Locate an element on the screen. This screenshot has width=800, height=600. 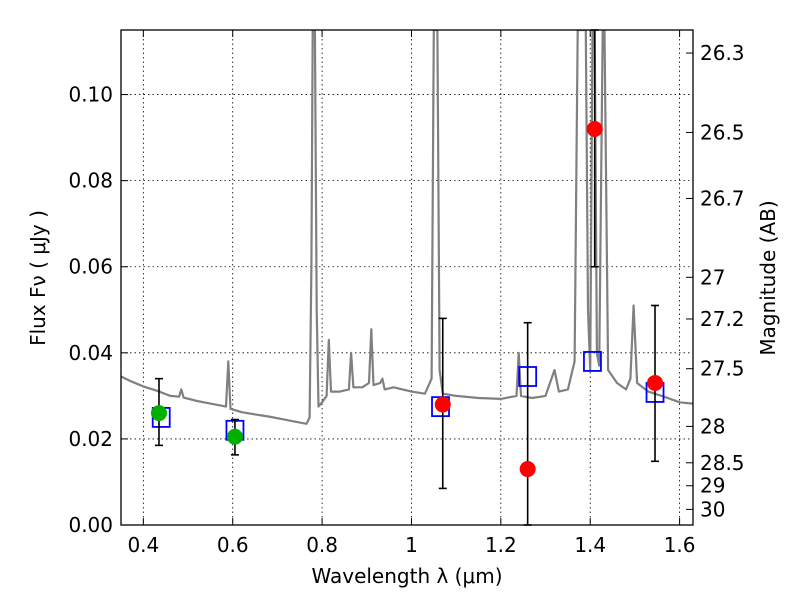
right-tick-label: 28.5 is located at coordinates (722, 463).